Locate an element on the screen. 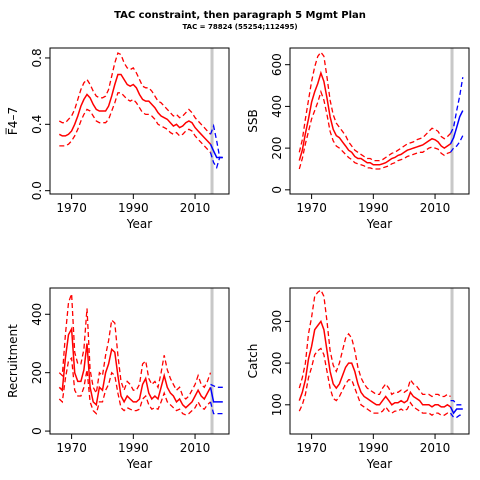 This screenshot has height=480, width=480. ssb-plot-frame is located at coordinates (379, 121).